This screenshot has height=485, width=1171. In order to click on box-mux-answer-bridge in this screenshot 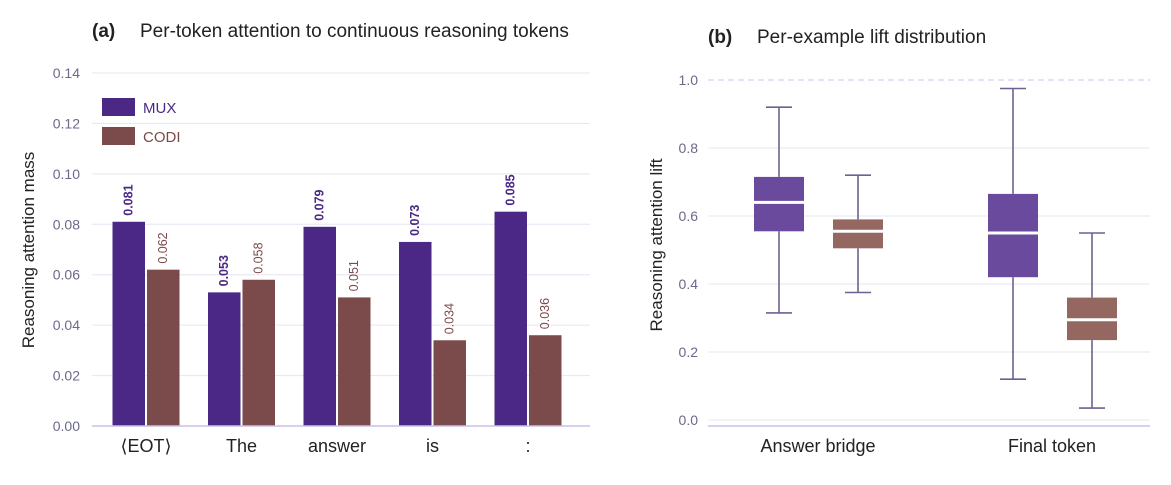, I will do `click(779, 204)`.